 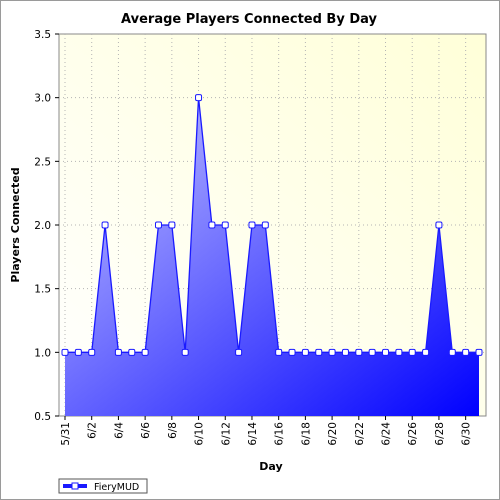 I want to click on chart-title: Average Players Connected By Day, so click(x=249, y=19).